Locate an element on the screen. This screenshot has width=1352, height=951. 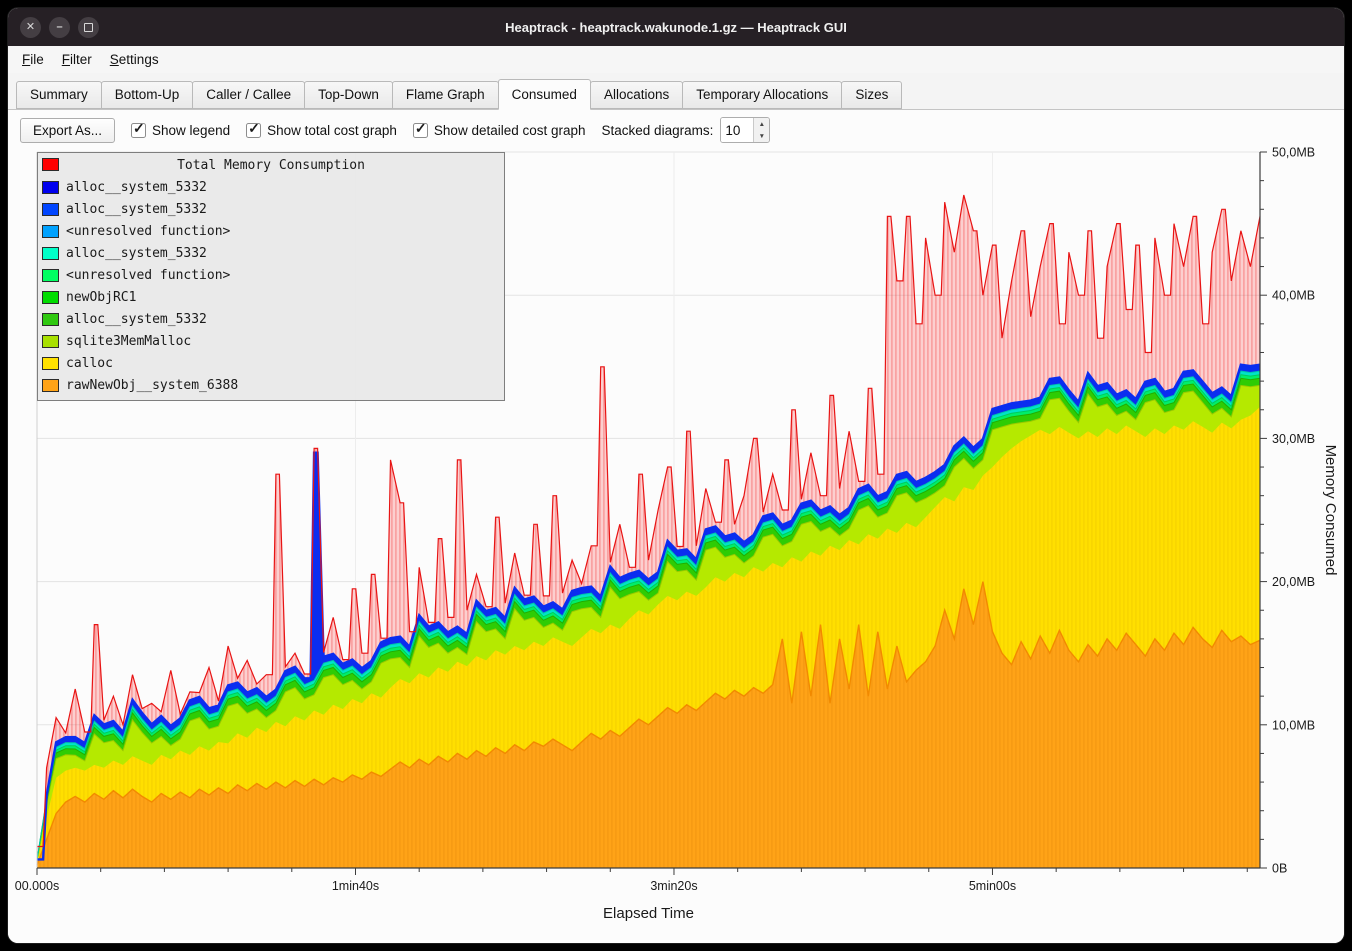
legend-item: newObjRC1 is located at coordinates (271, 297).